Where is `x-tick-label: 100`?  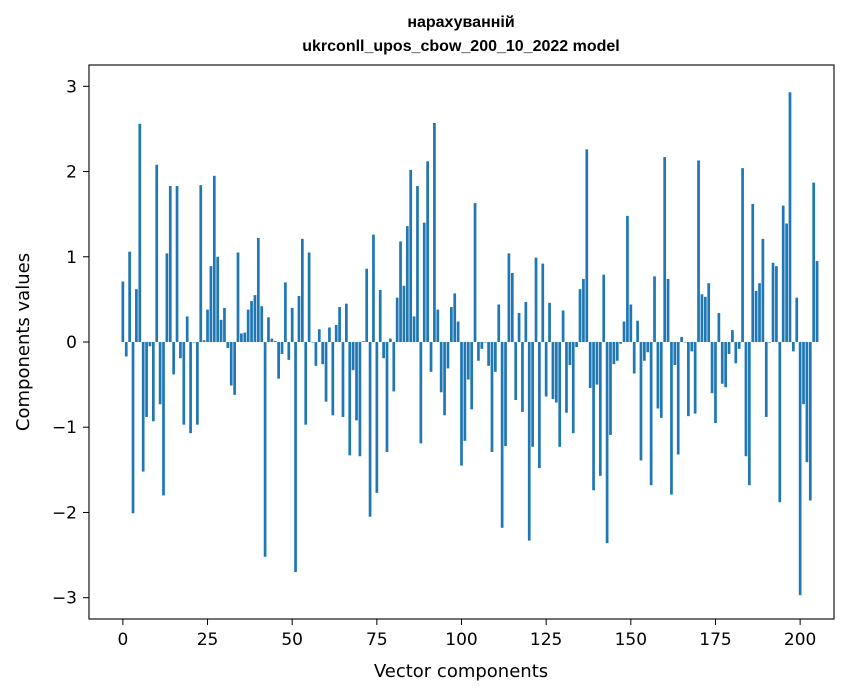
x-tick-label: 100 is located at coordinates (461, 640).